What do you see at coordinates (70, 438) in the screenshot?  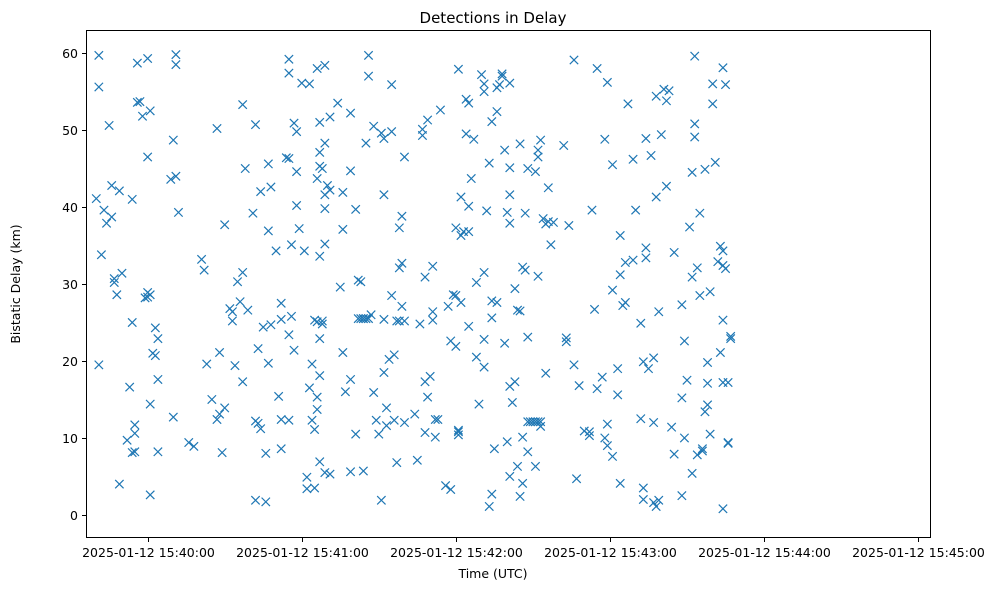 I see `y-tick-label: 10` at bounding box center [70, 438].